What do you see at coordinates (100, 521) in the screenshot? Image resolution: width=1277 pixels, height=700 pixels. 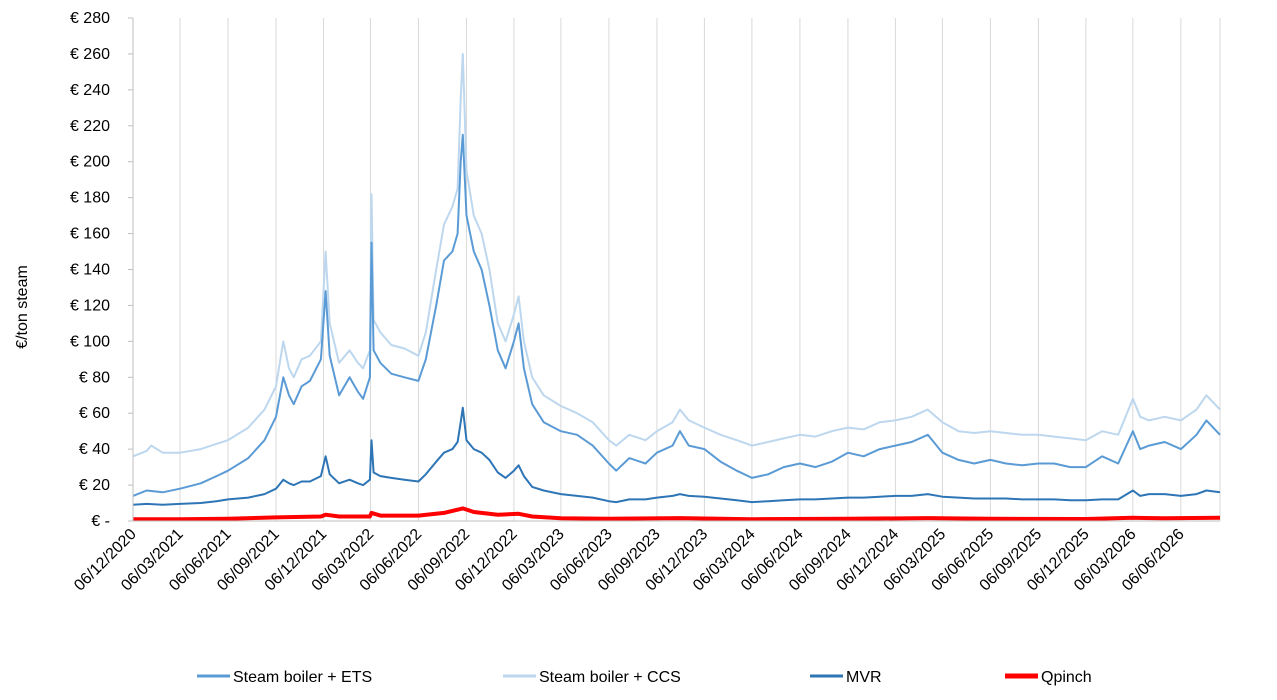 I see `y-tick-label: € -` at bounding box center [100, 521].